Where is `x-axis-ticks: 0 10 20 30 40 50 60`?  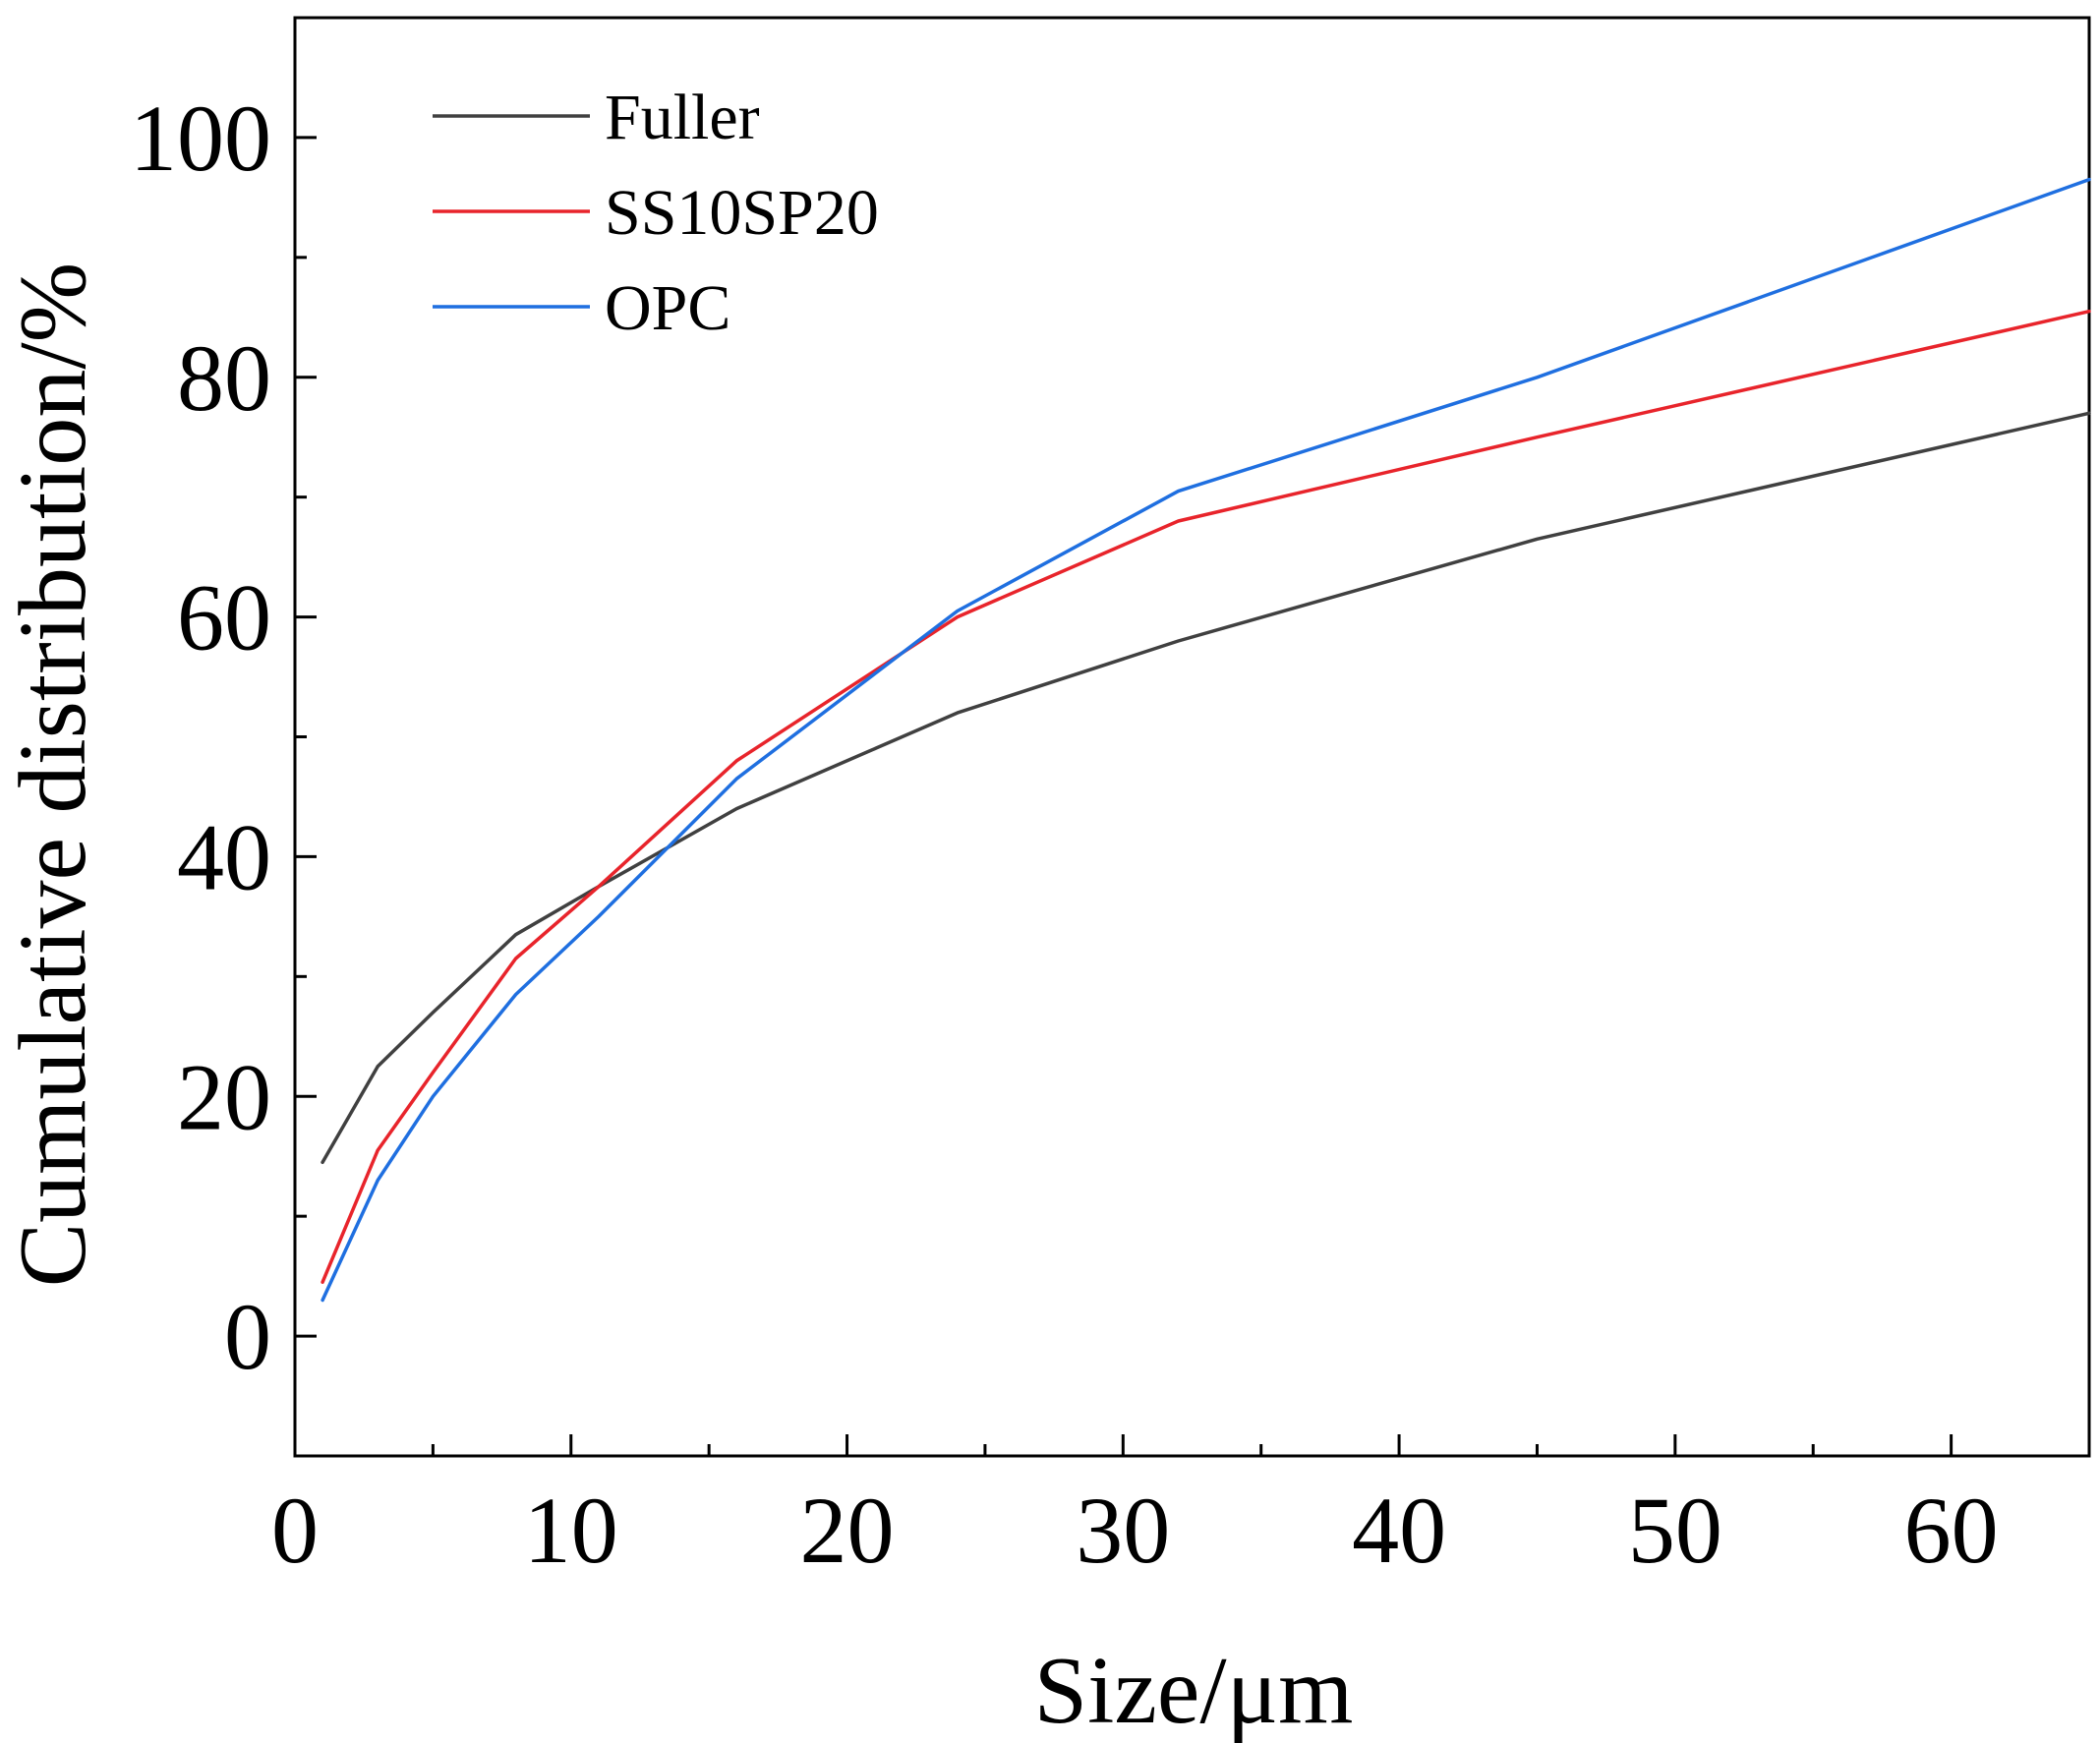 x-axis-ticks: 0 10 20 30 40 50 60 is located at coordinates (1135, 1508).